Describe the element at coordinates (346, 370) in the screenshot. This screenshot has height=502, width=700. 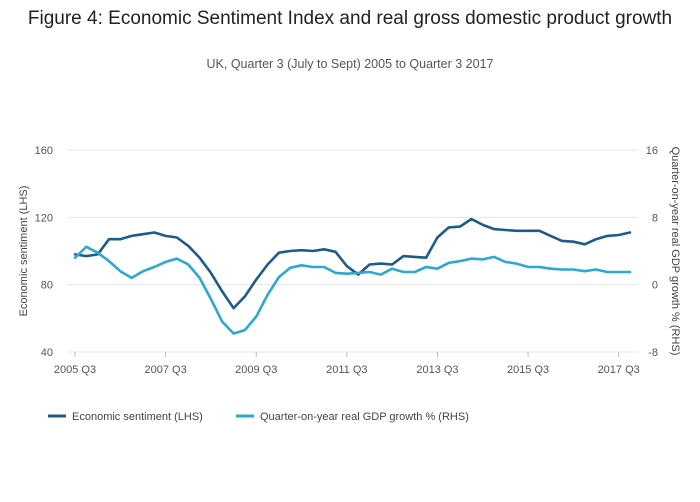
I see `x-tick-label: 2011 Q3` at that location.